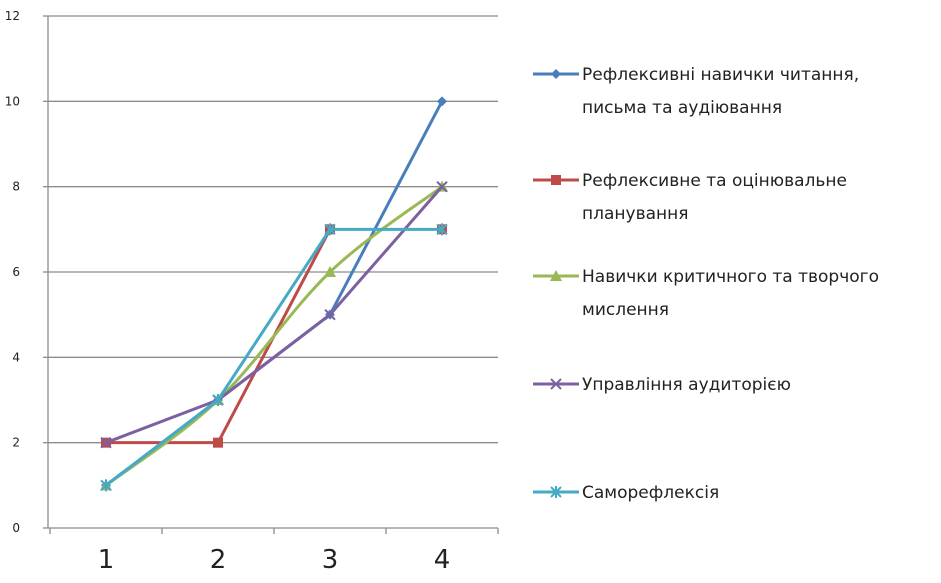  What do you see at coordinates (12, 16) in the screenshot?
I see `y-tick-label: 12` at bounding box center [12, 16].